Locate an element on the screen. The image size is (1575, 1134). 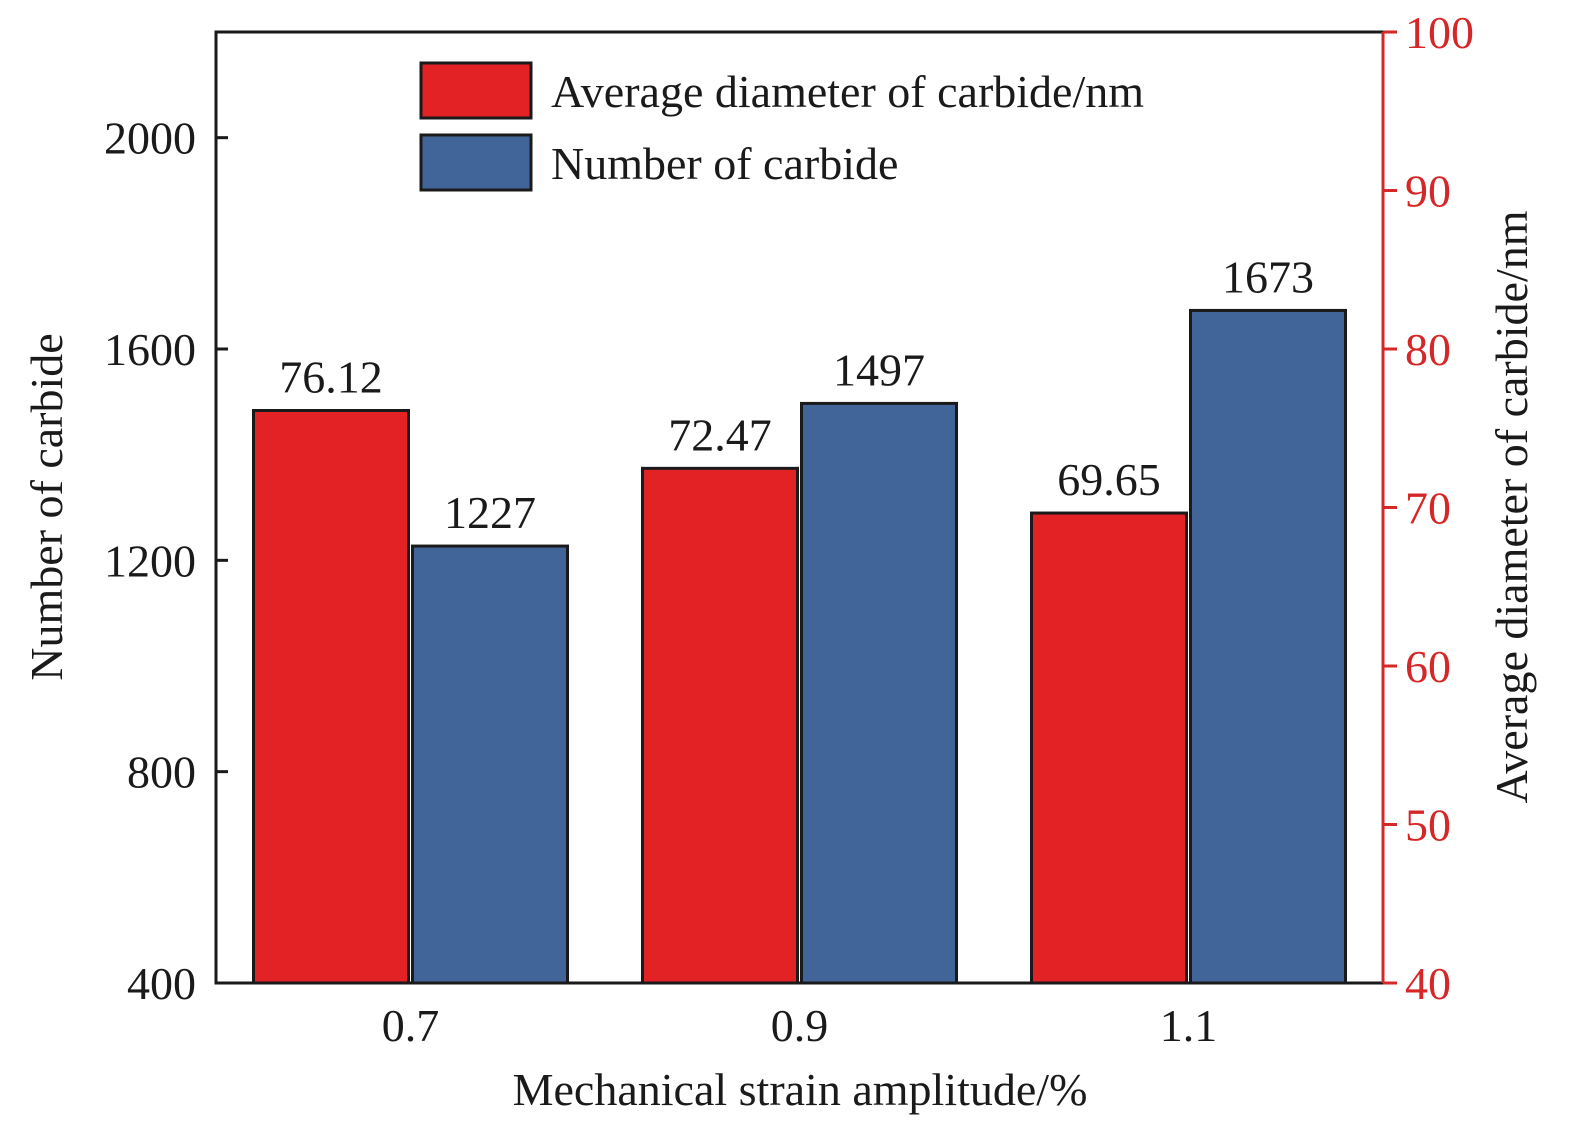
bar-number-1.1 is located at coordinates (1268, 646).